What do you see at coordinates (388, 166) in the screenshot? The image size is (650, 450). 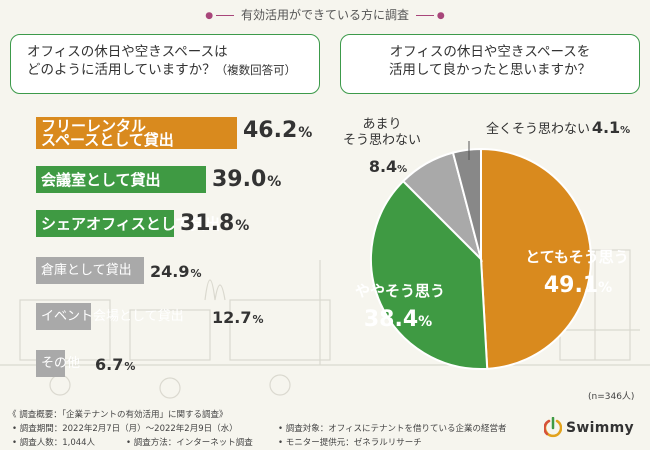 I see `pie-value-3: 8.4%` at bounding box center [388, 166].